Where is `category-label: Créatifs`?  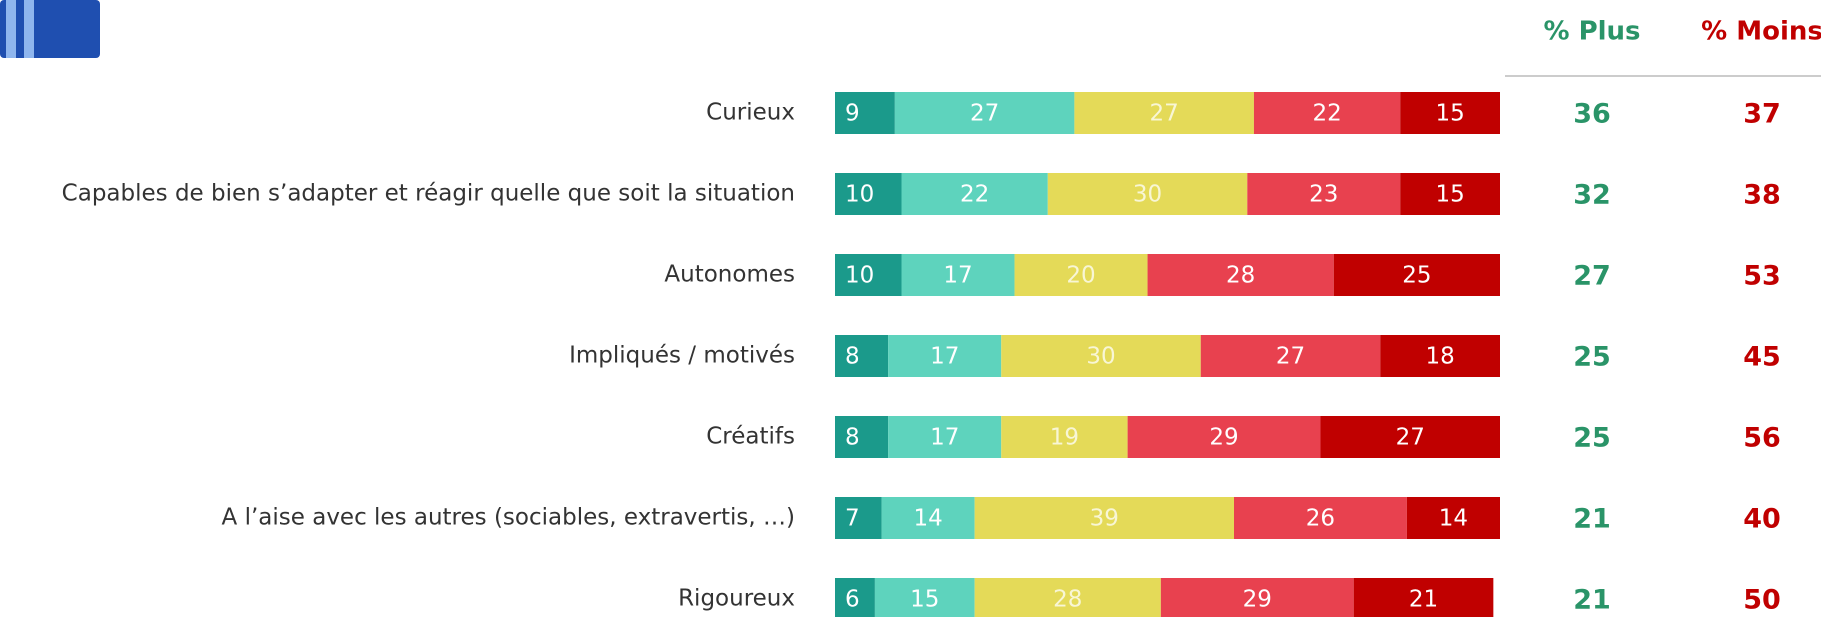
category-label: Créatifs is located at coordinates (750, 437).